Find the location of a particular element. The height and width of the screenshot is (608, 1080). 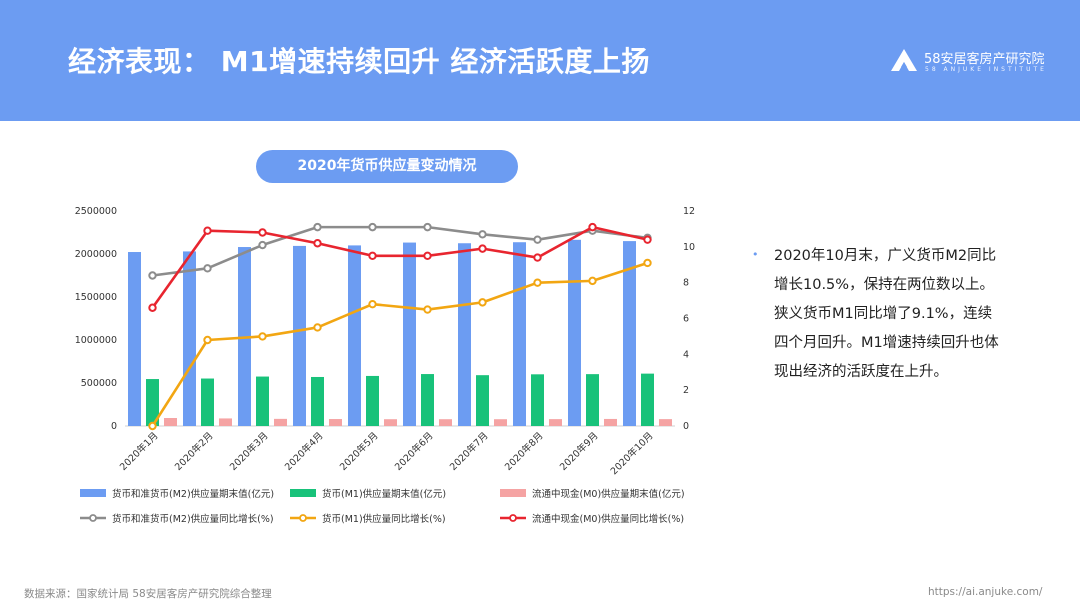

right-axis-tick: 10 is located at coordinates (689, 247).